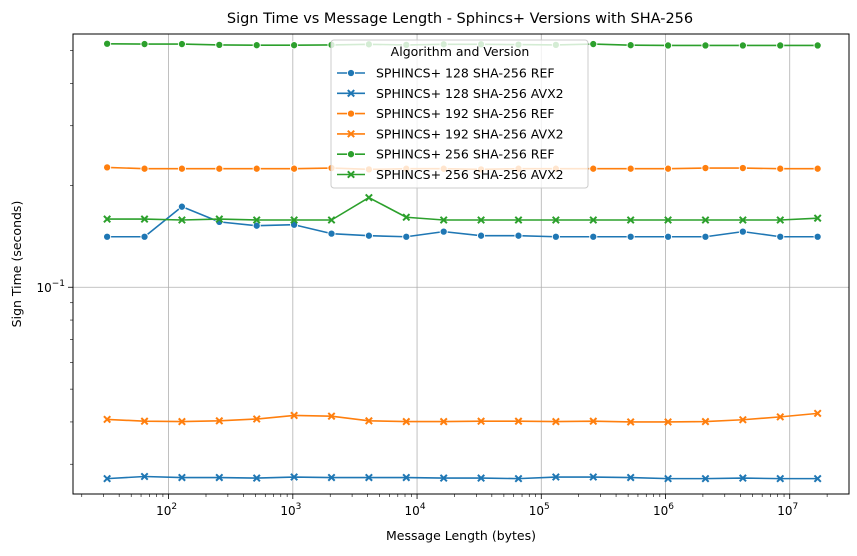  I want to click on legend-entry: SPHINCS+ 128 SHA-256 REF, so click(446, 73).